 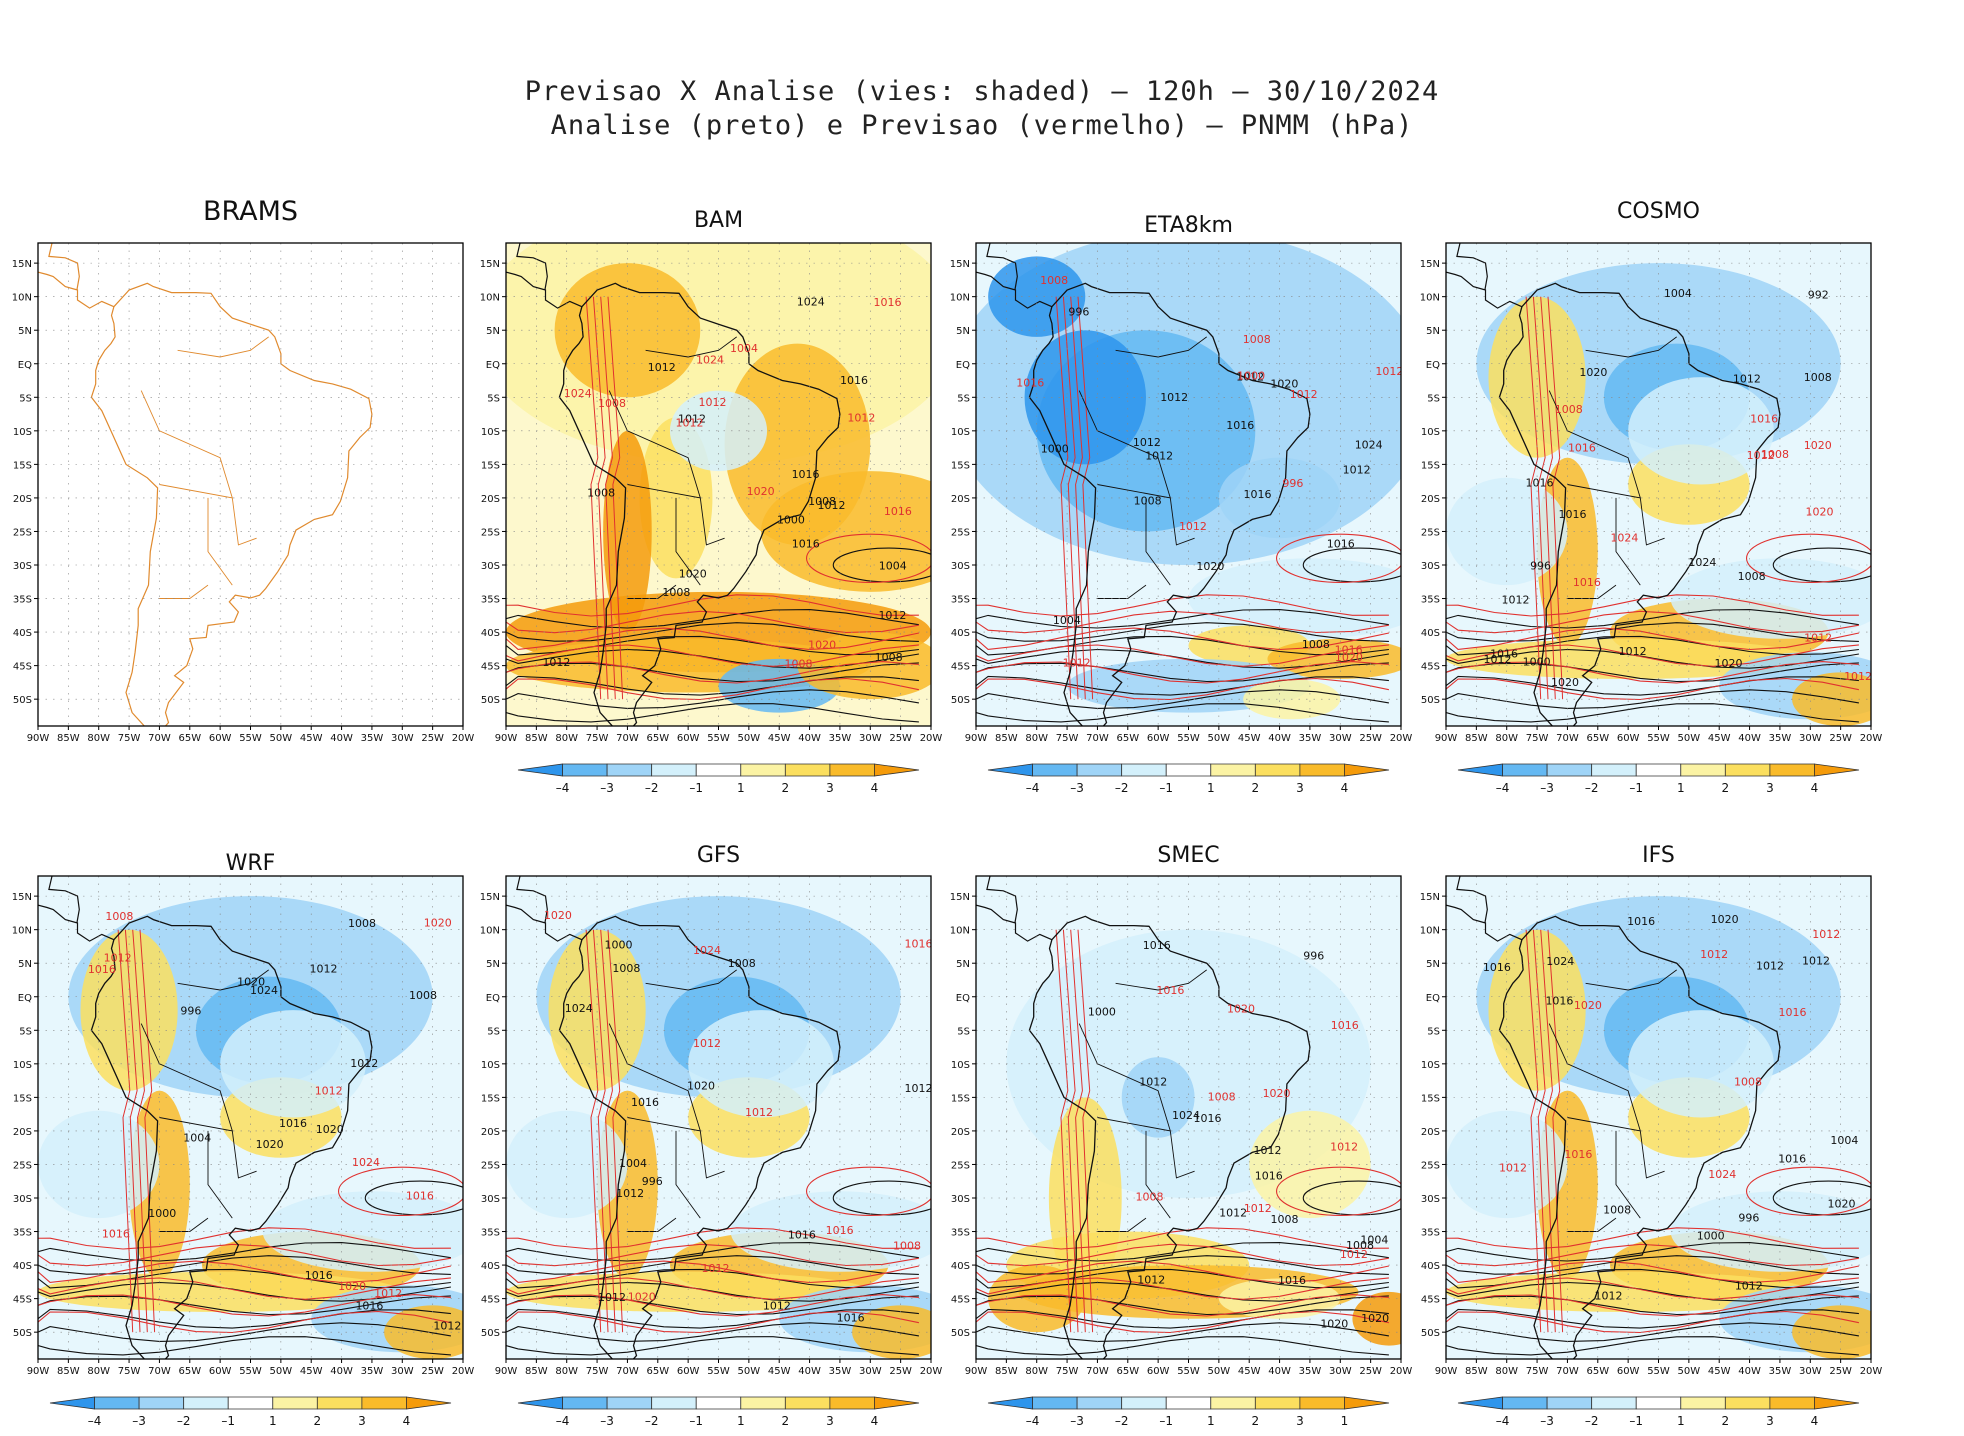 I want to click on lon-tick-label: 20W, so click(x=931, y=1371).